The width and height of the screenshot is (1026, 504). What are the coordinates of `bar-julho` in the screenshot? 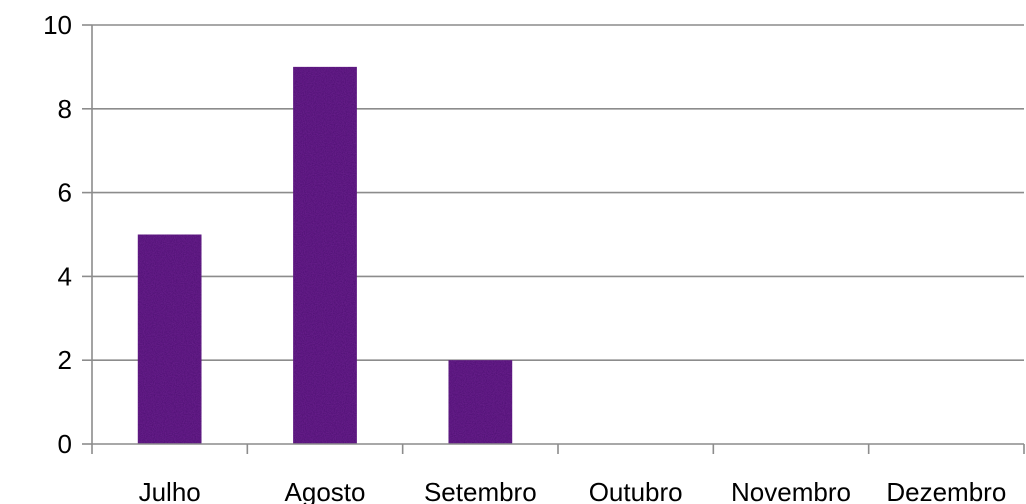 It's located at (169, 339).